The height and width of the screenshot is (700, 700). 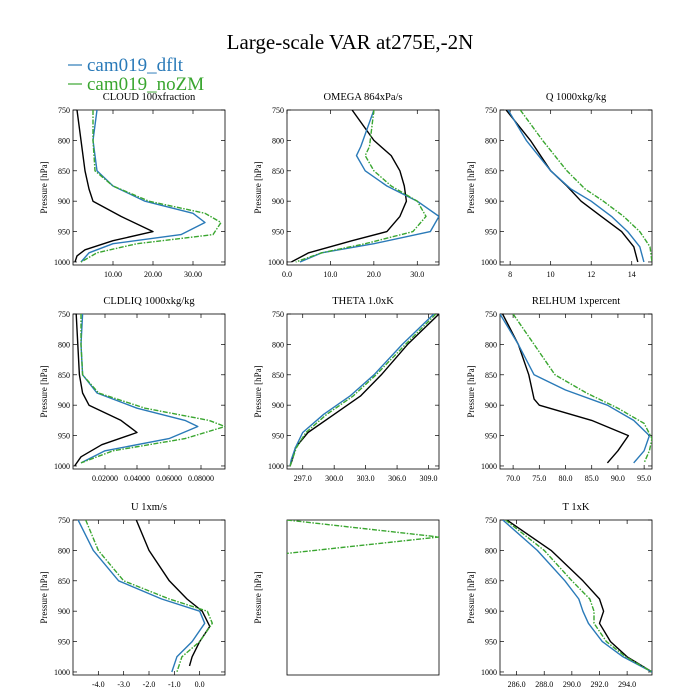 I want to click on y-tick-label-0-3: 900, so click(x=64, y=201).